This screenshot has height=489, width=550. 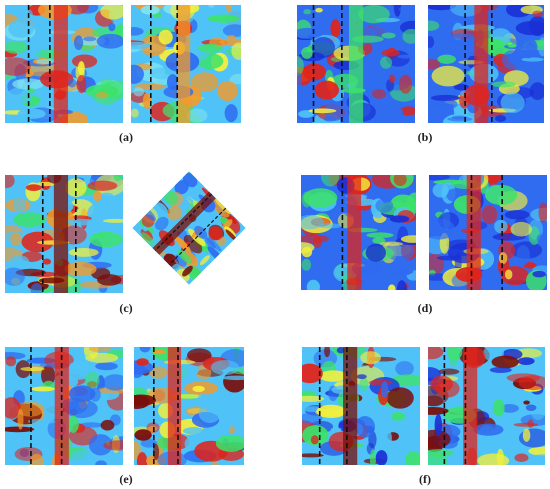 What do you see at coordinates (126, 137) in the screenshot?
I see `panel-label-a: (a)` at bounding box center [126, 137].